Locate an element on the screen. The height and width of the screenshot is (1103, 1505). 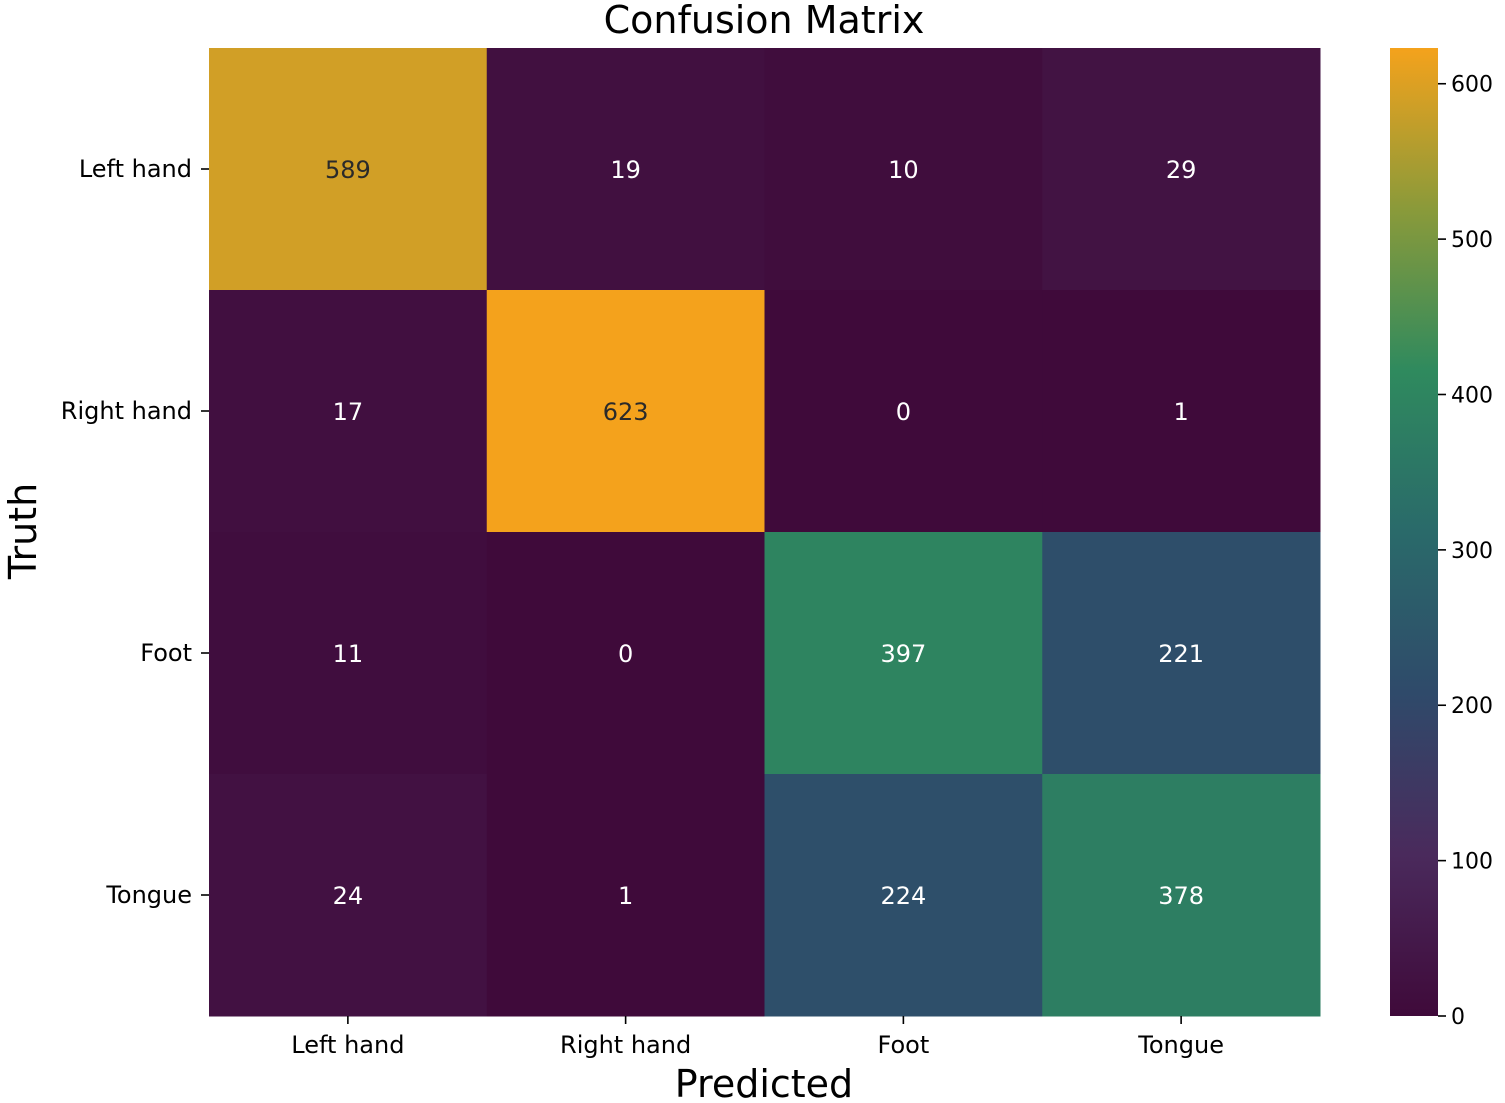
colorbar-tick-label: 100 is located at coordinates (1472, 862).